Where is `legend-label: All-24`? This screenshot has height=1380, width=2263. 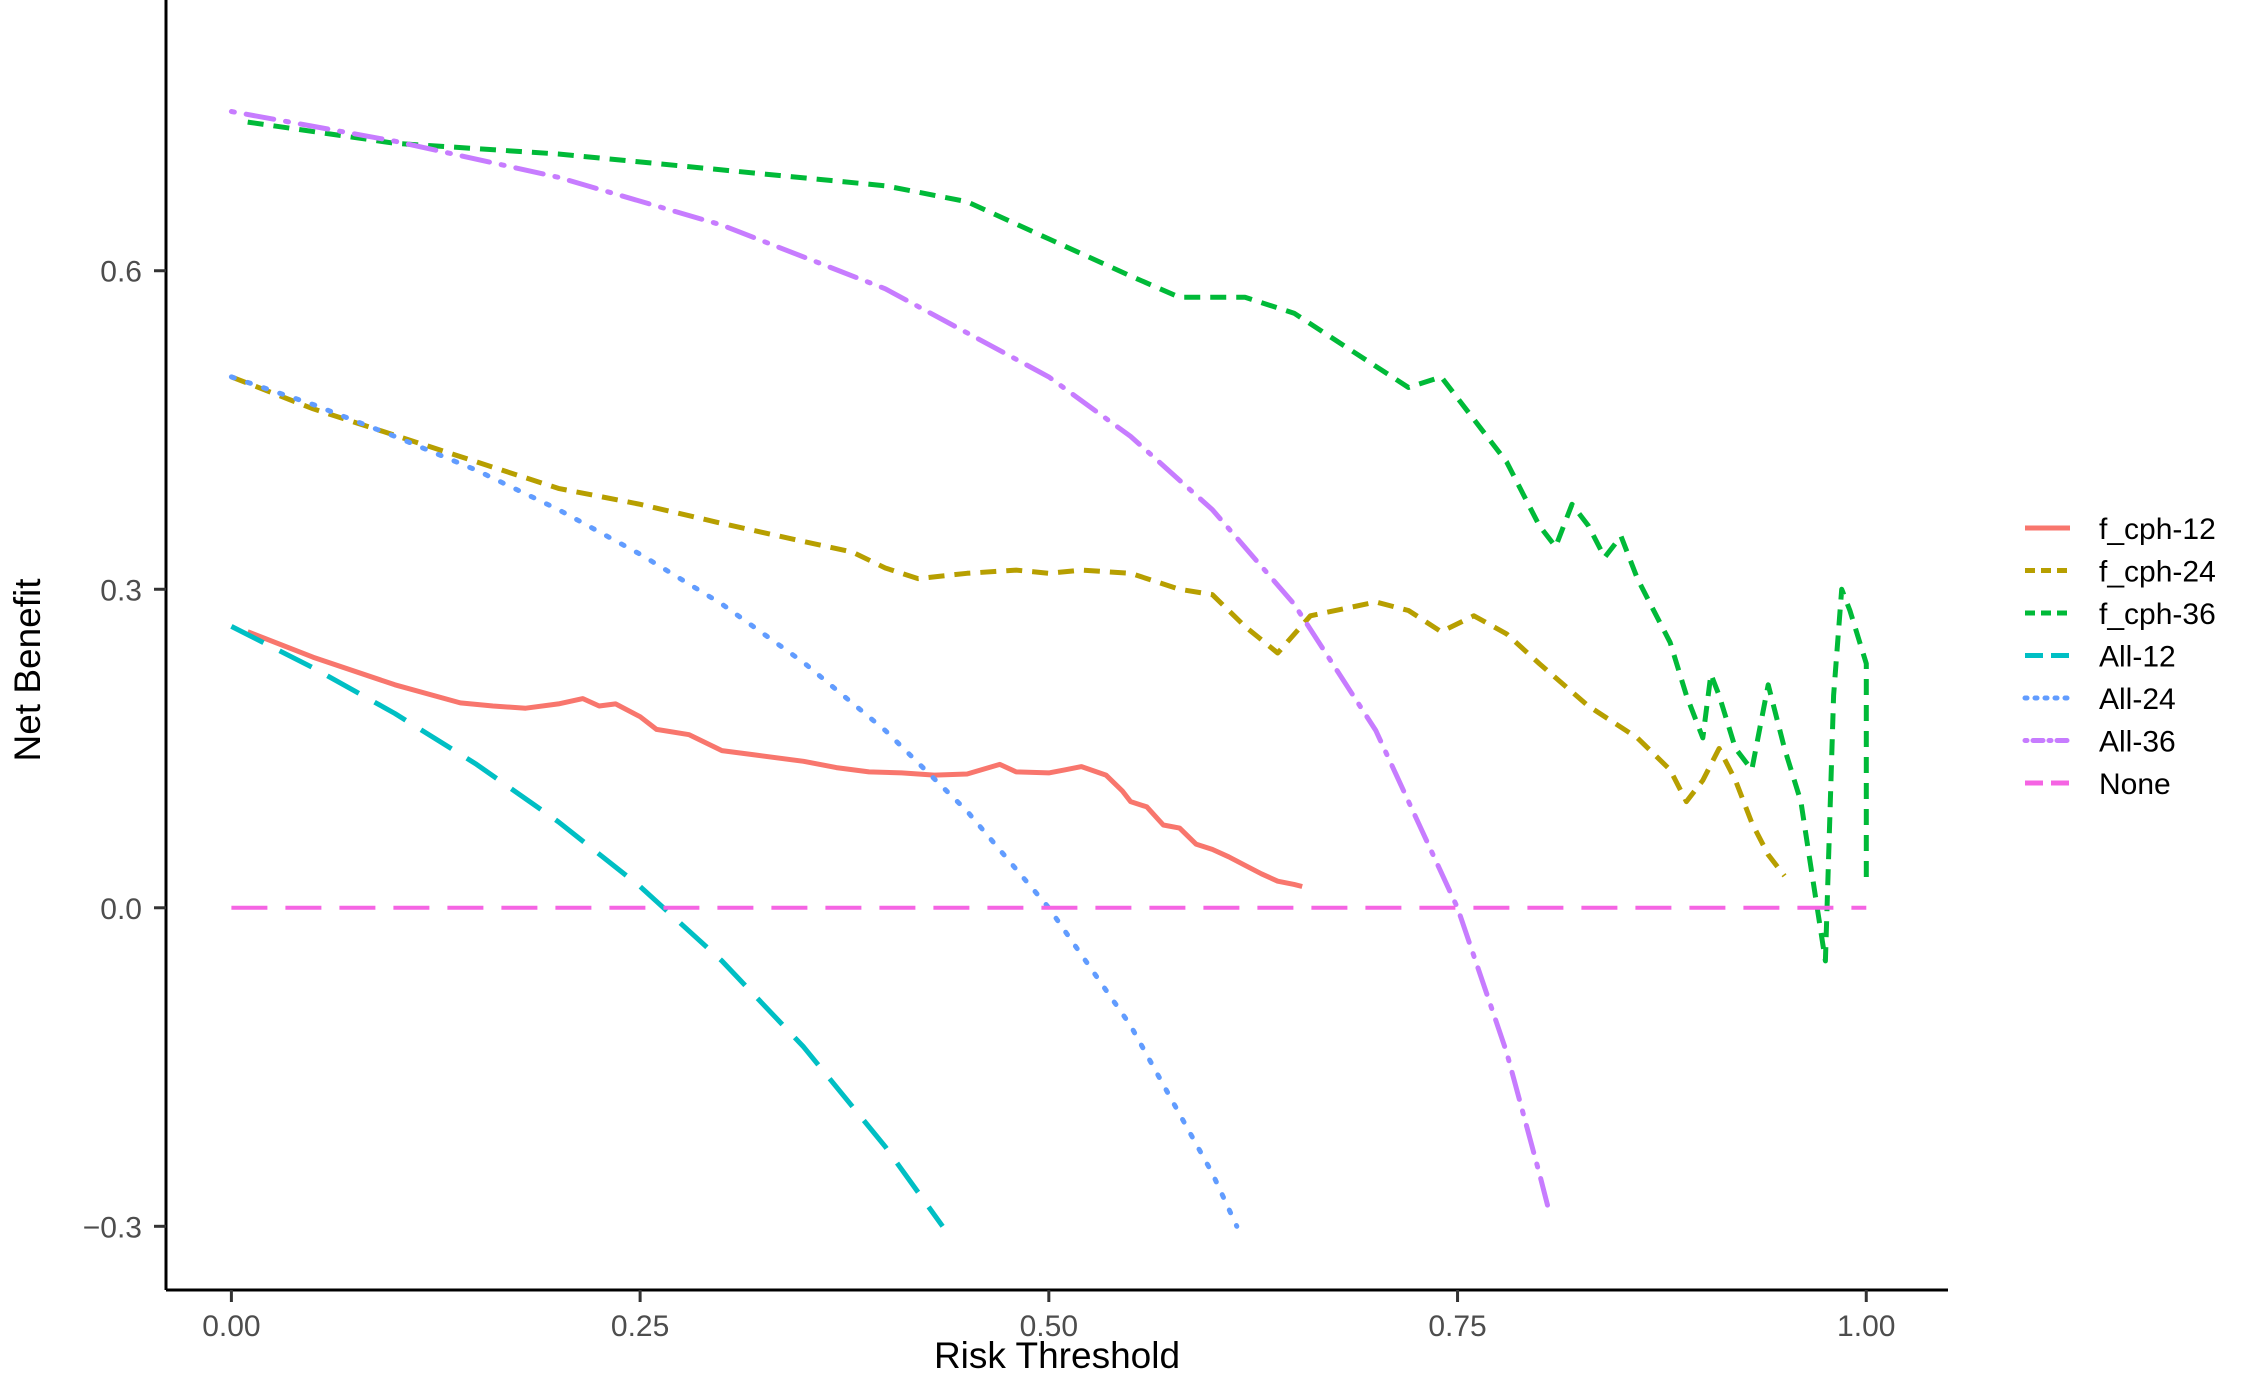 legend-label: All-24 is located at coordinates (2137, 699).